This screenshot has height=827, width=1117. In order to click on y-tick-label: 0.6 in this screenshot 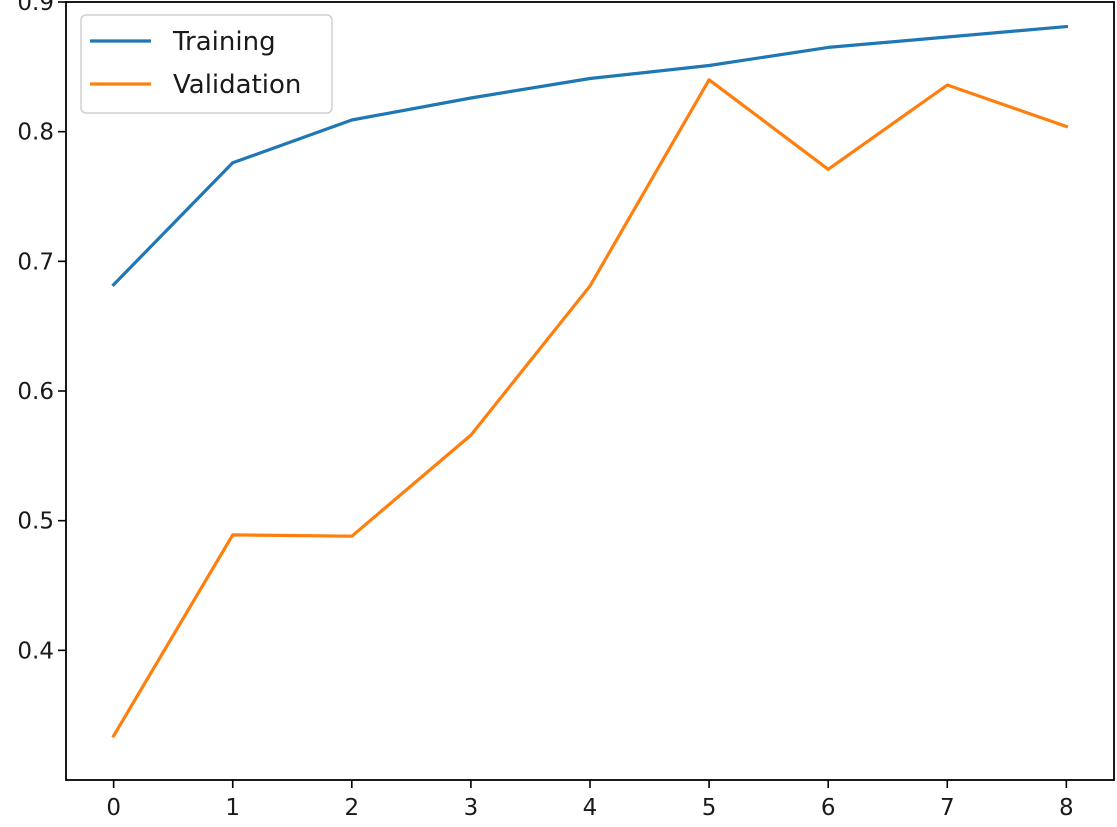, I will do `click(35, 392)`.